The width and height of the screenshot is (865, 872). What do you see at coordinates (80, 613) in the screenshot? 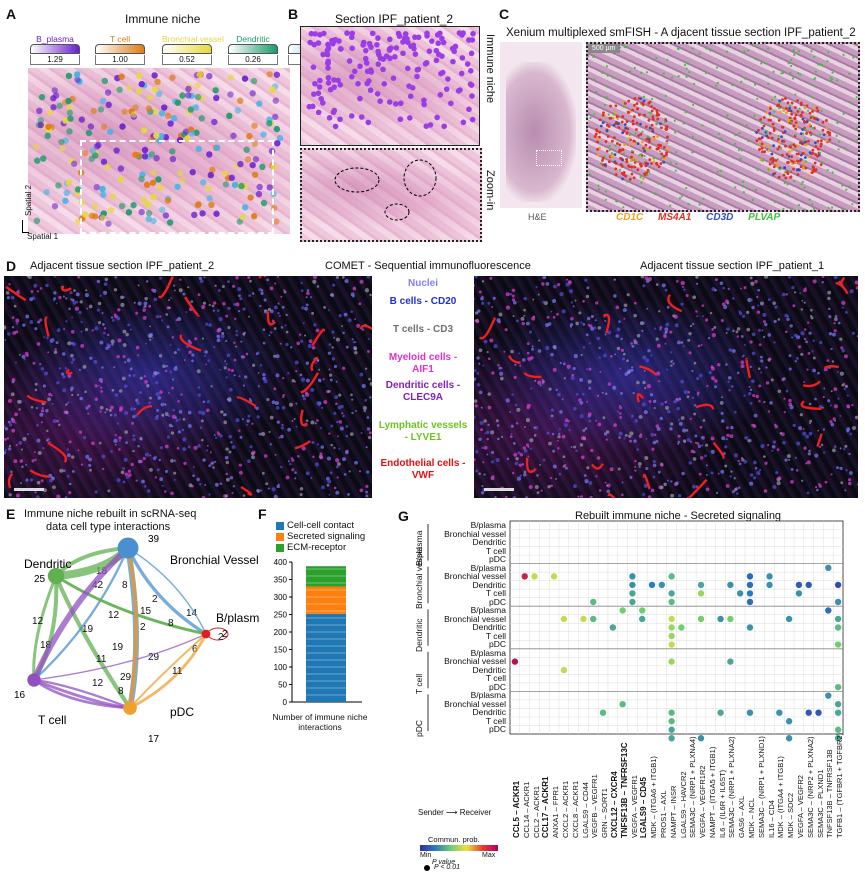
I see `network-edge` at bounding box center [80, 613].